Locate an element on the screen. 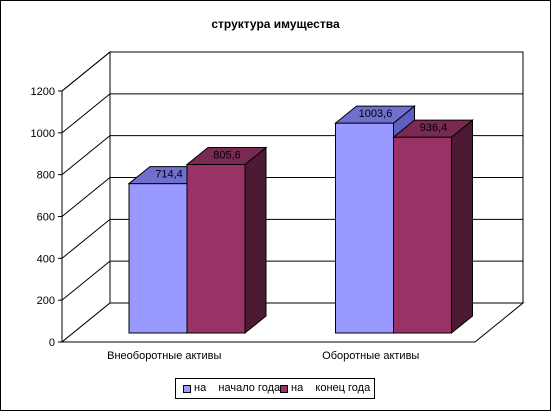 The image size is (551, 411). legend-label-end: на конец года is located at coordinates (331, 388).